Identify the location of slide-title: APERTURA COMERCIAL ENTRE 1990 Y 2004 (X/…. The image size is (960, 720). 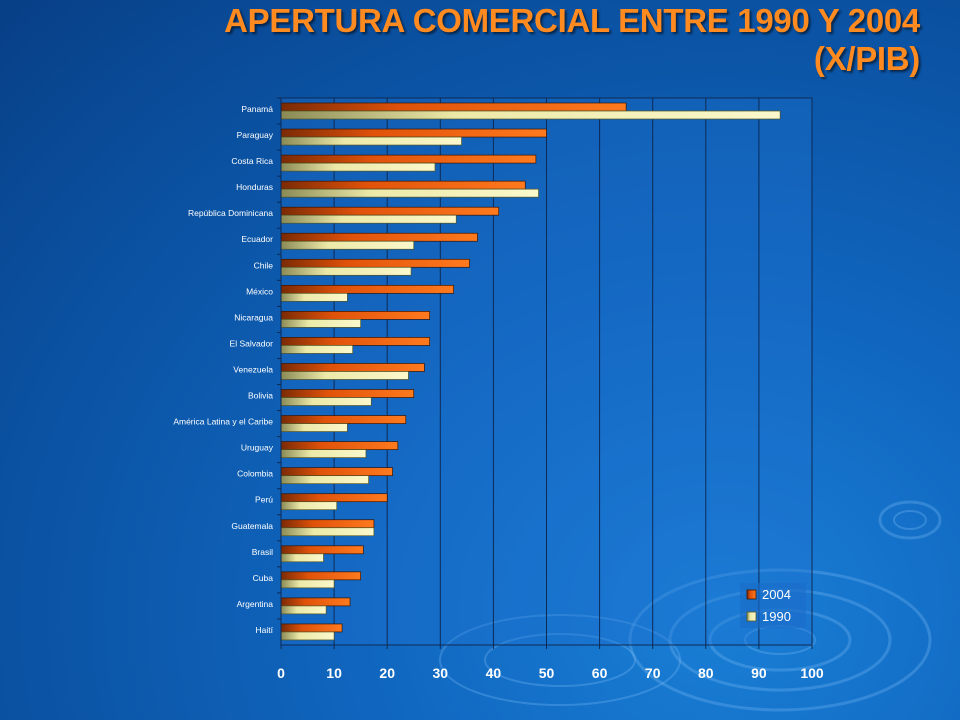
(490, 40).